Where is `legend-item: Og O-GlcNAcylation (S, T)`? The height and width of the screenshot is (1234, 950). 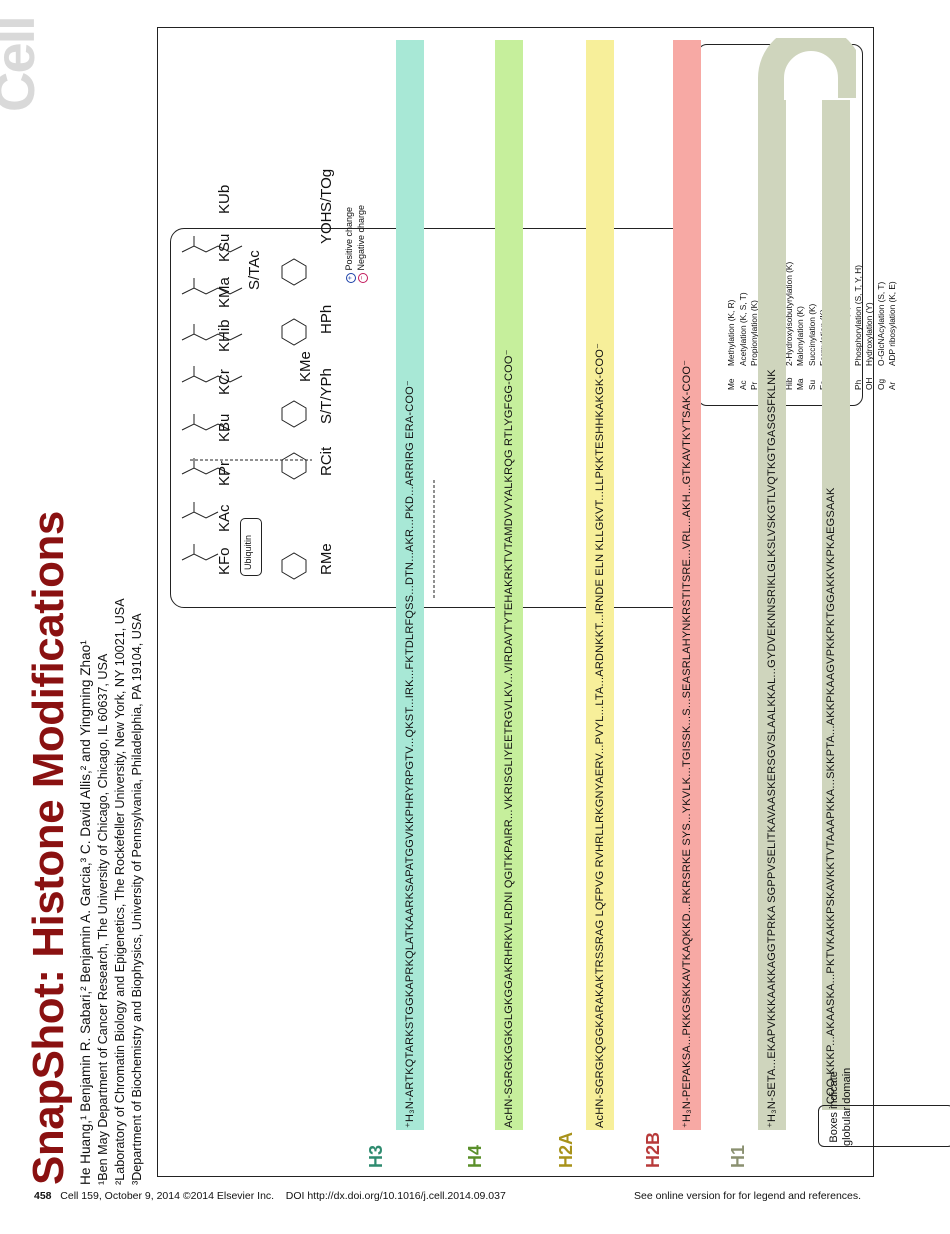
legend-item: Og O-GlcNAcylation (S, T) is located at coordinates (882, 326).